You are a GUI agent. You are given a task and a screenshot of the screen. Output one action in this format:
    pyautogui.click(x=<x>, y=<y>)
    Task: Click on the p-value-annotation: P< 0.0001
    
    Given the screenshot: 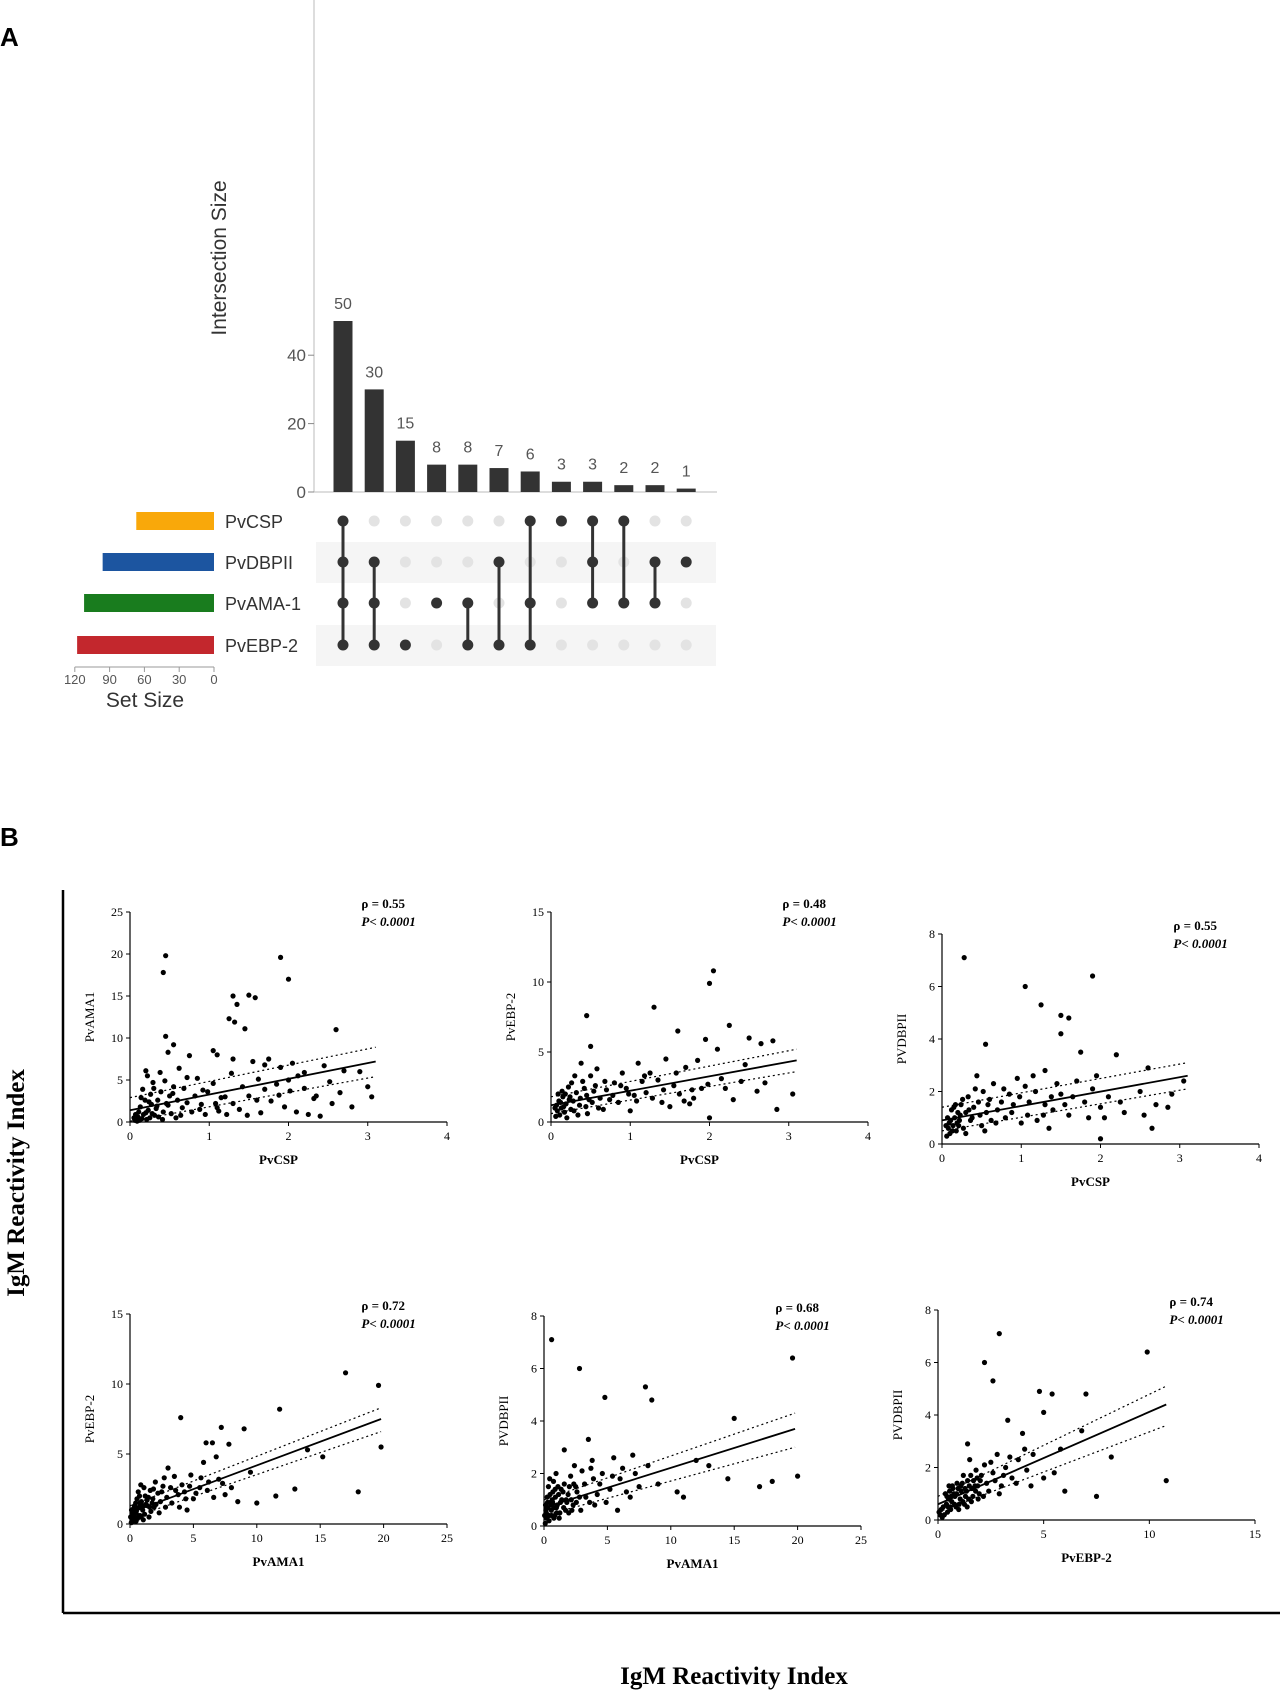 What is the action you would take?
    pyautogui.click(x=388, y=921)
    